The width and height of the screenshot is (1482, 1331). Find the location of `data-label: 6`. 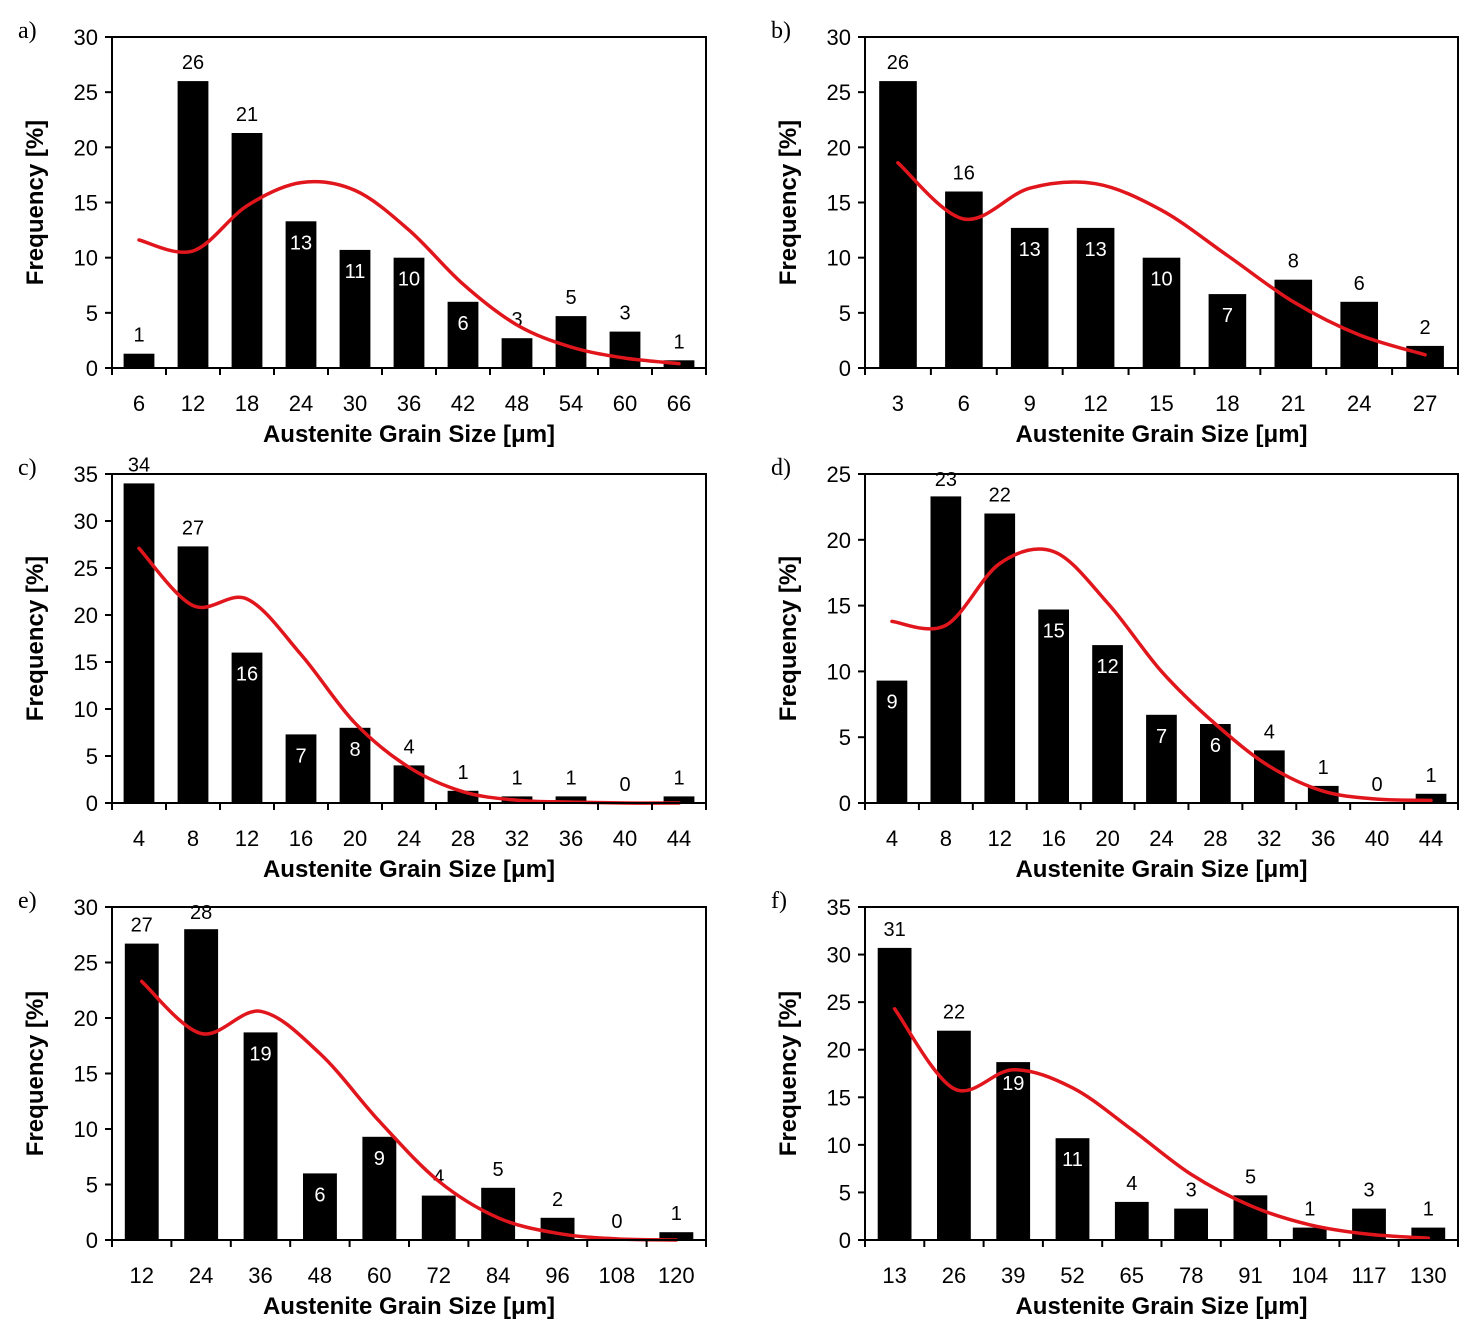

data-label: 6 is located at coordinates (1215, 746).